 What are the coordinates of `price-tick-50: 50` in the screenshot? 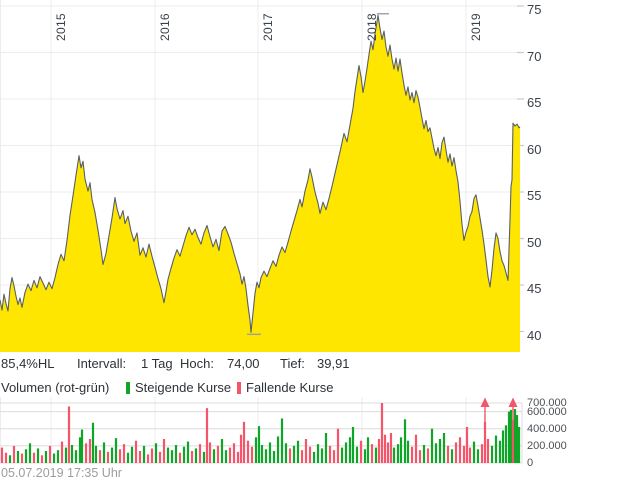 It's located at (534, 242).